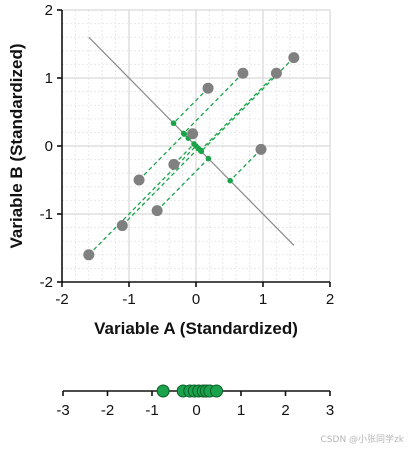 The width and height of the screenshot is (413, 452). What do you see at coordinates (49, 146) in the screenshot?
I see `y-tick-label: 0` at bounding box center [49, 146].